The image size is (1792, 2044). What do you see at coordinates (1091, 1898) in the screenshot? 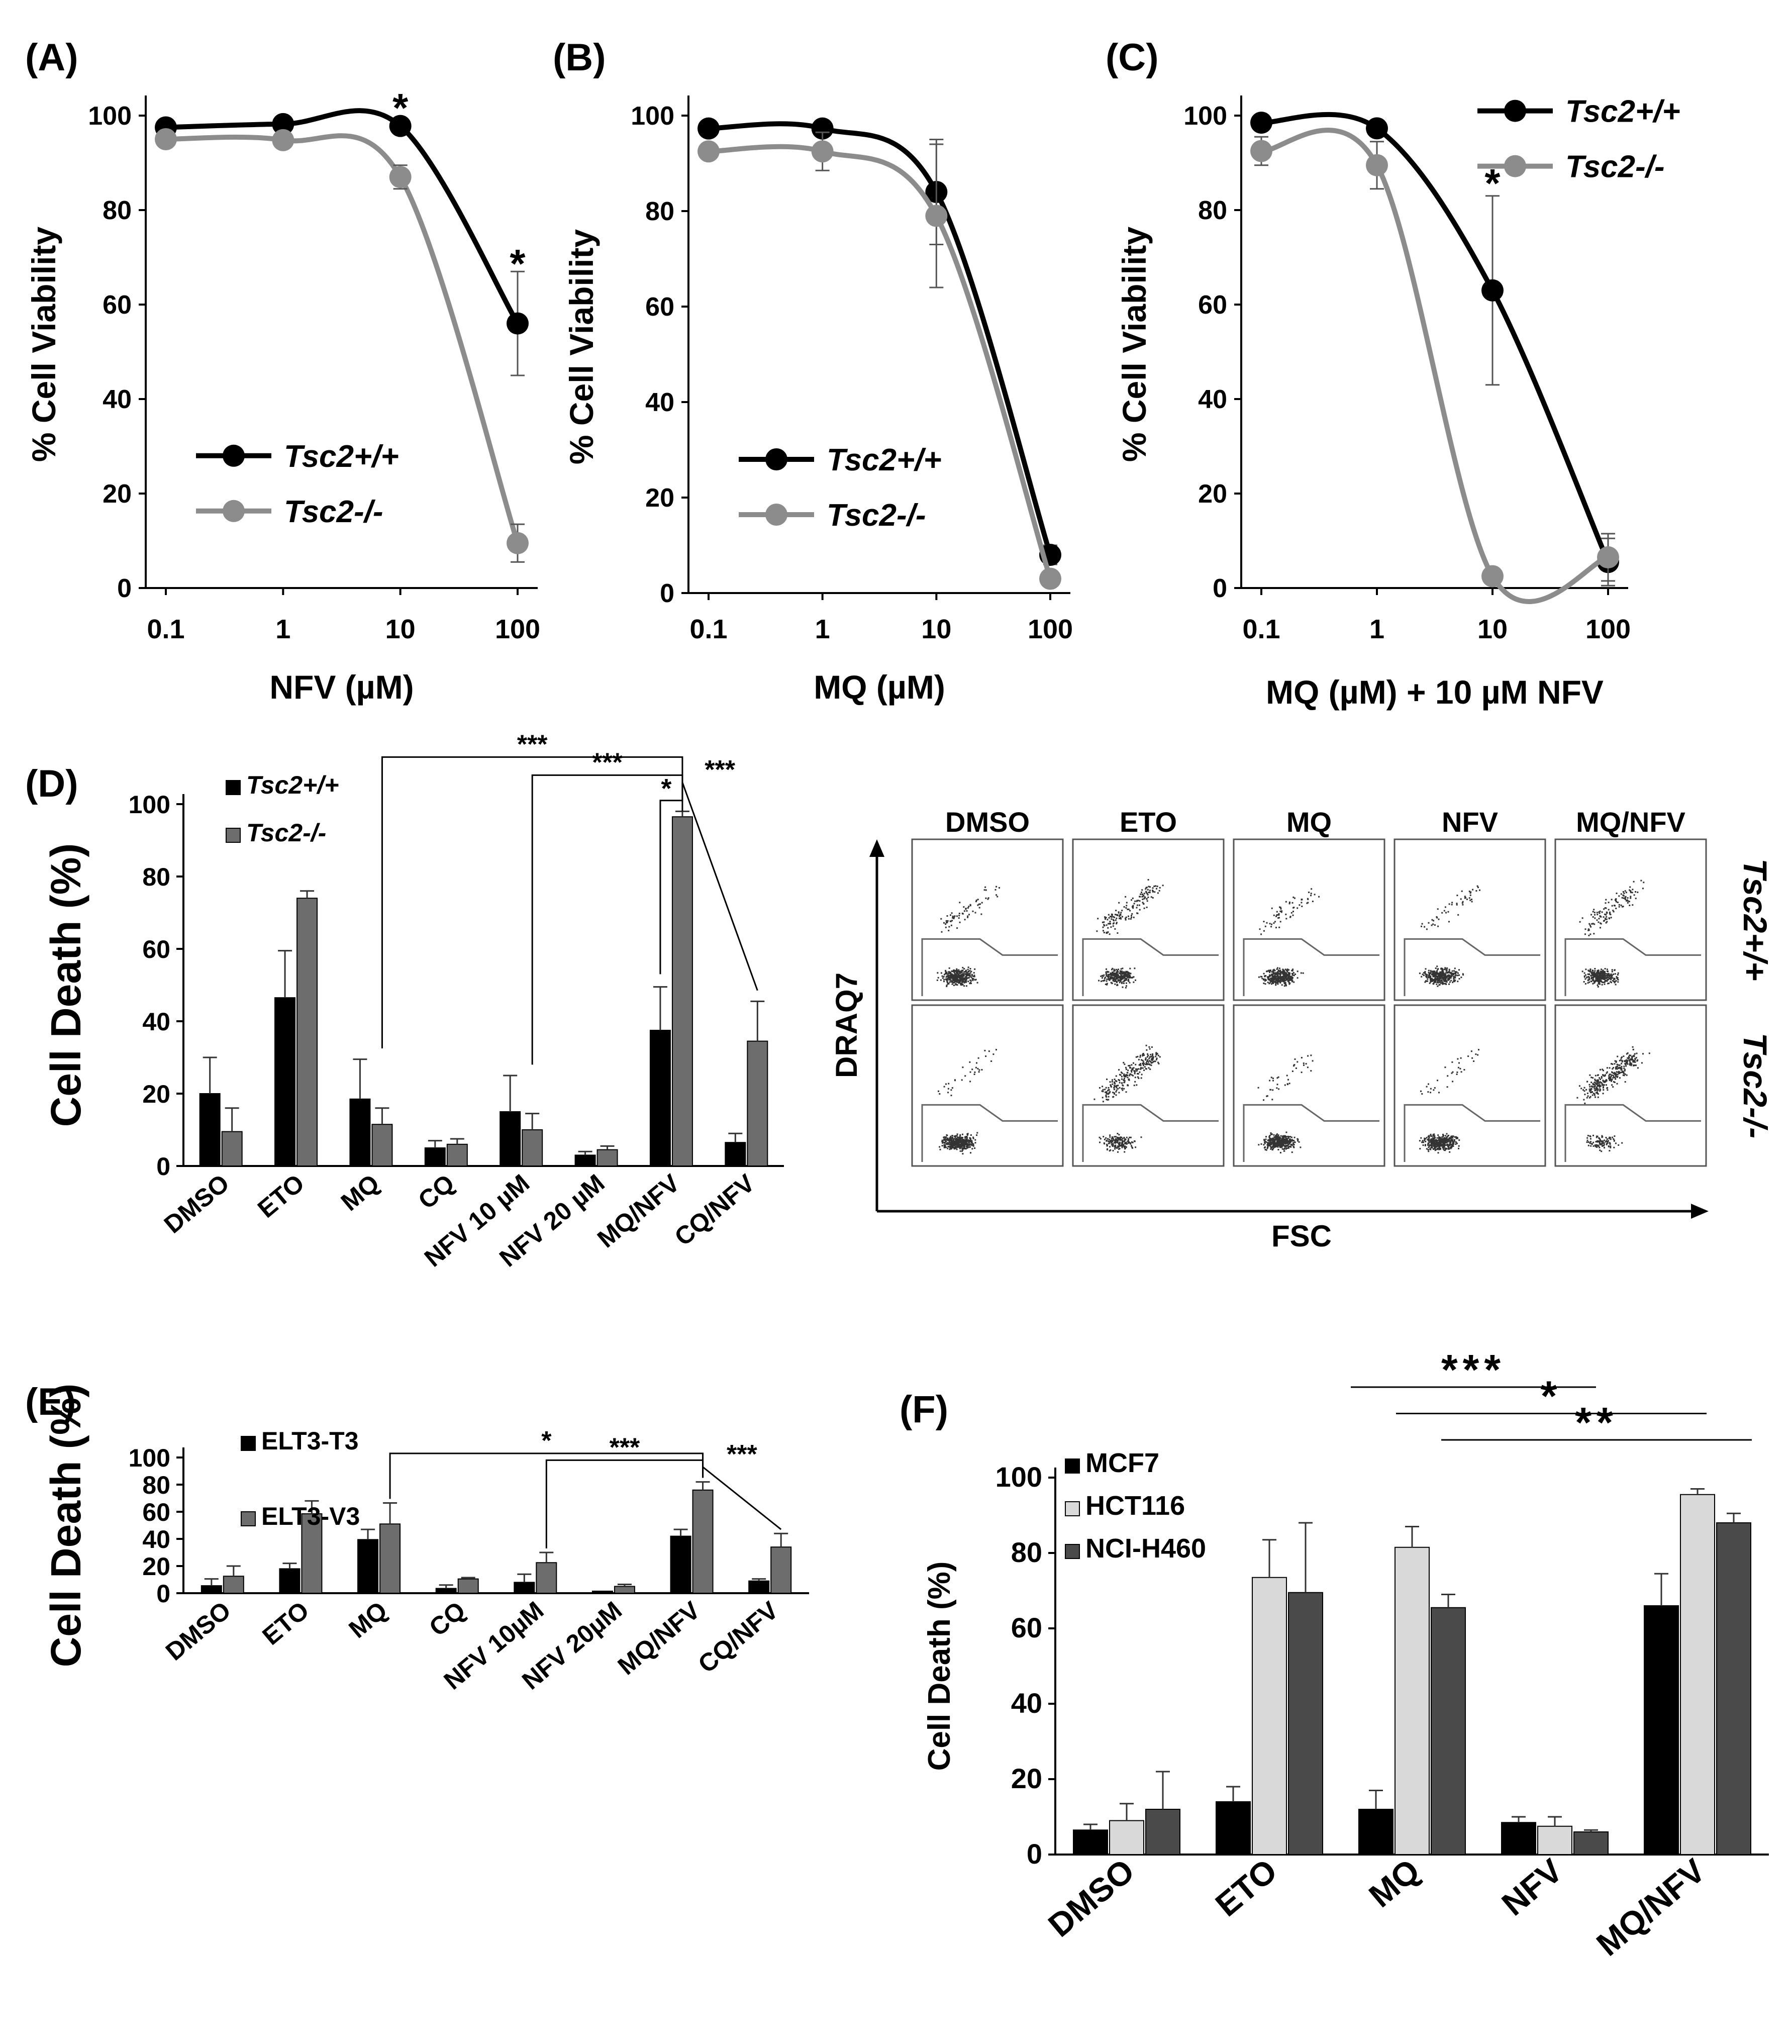
I see `category-label: DMSO` at bounding box center [1091, 1898].